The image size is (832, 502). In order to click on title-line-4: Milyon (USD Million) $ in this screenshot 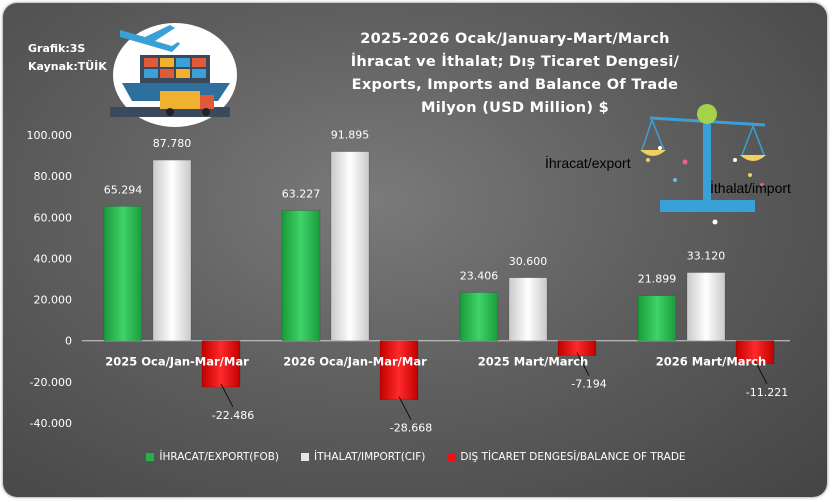, I will do `click(515, 108)`.